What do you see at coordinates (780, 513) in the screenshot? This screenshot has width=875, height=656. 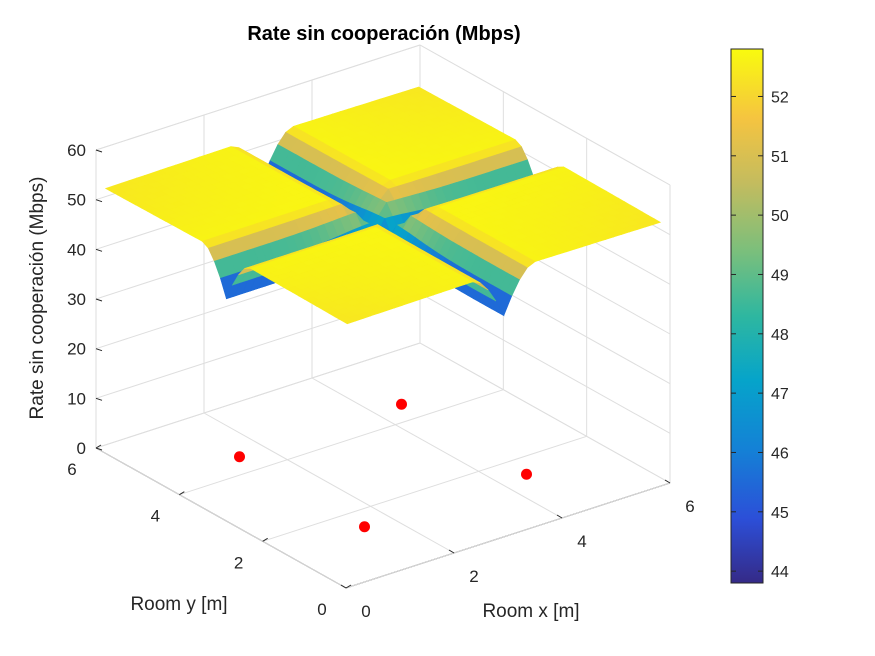 I see `colorbar-tick-label: 45` at bounding box center [780, 513].